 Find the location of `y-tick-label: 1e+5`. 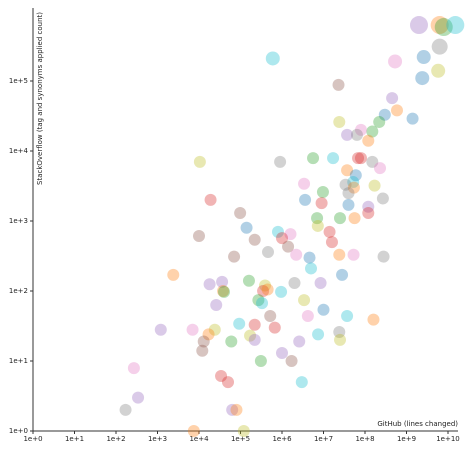

y-tick-label: 1e+5 is located at coordinates (18, 81).